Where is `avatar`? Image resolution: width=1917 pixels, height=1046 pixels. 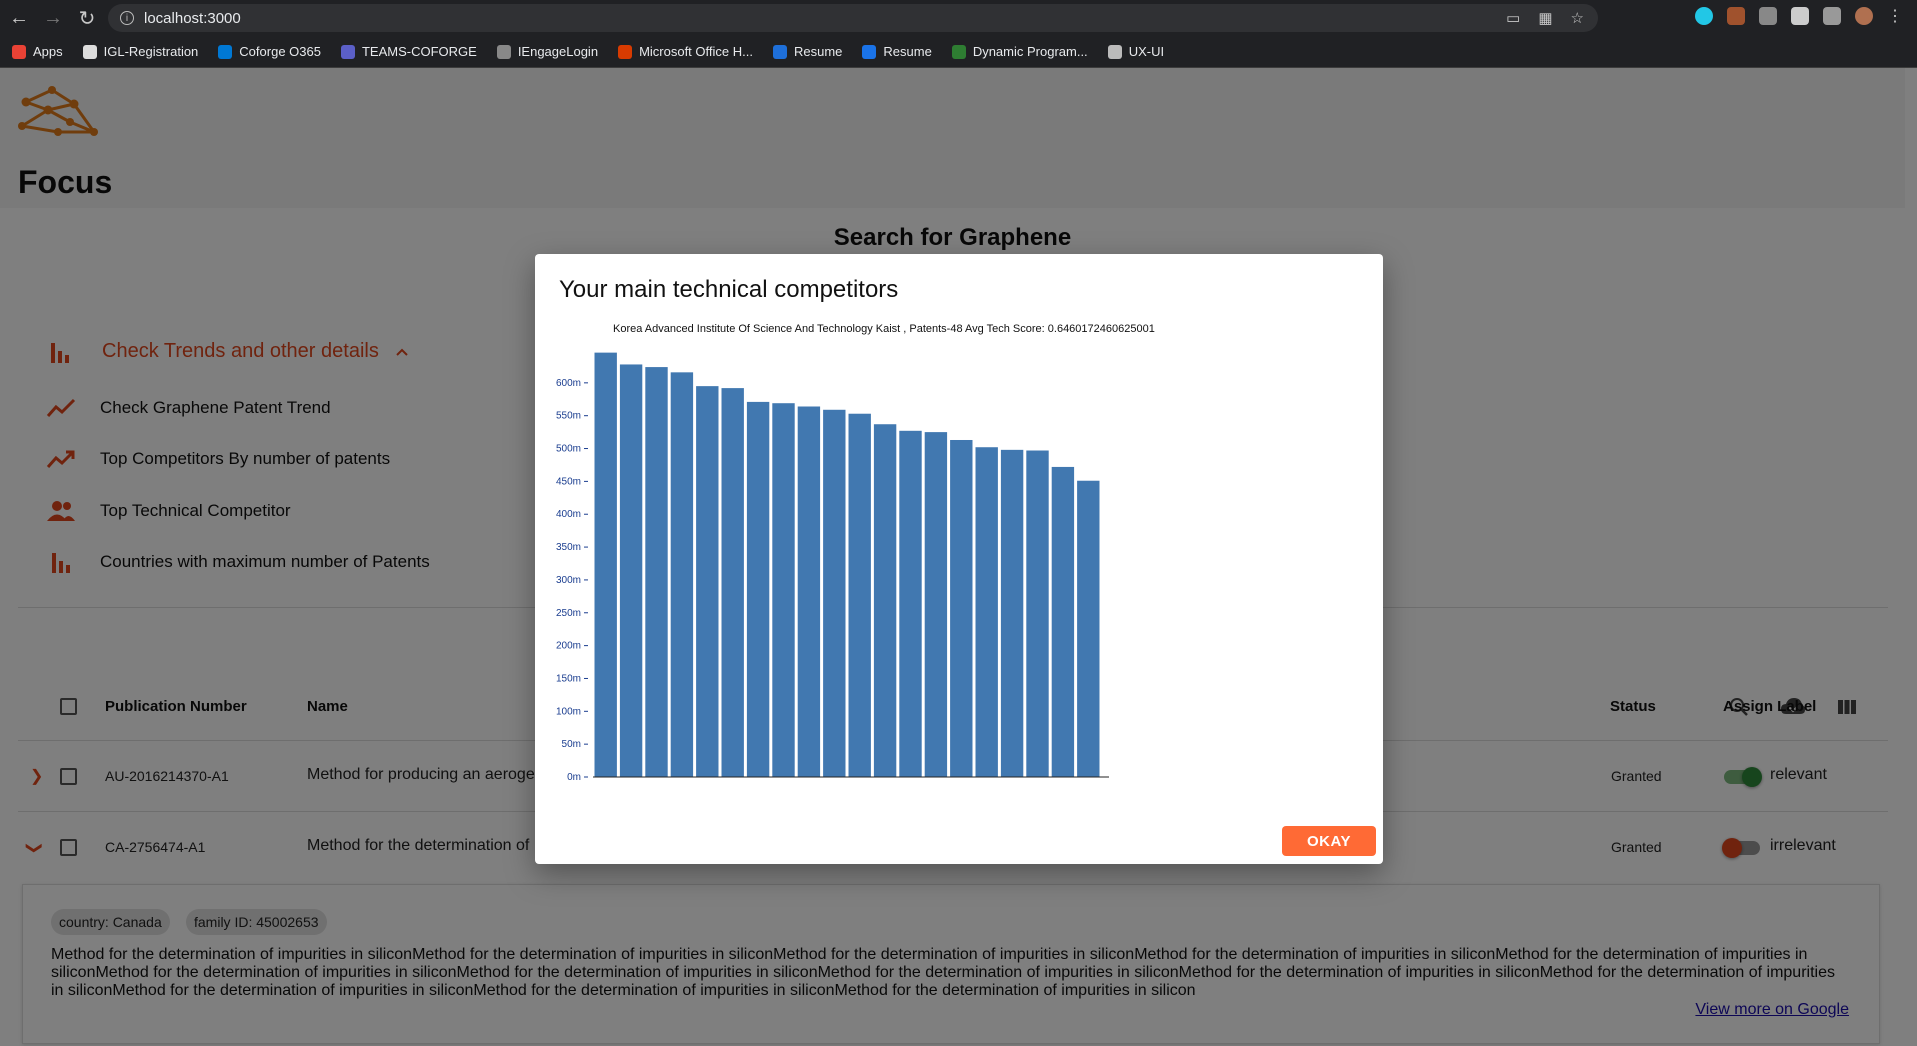 avatar is located at coordinates (1864, 16).